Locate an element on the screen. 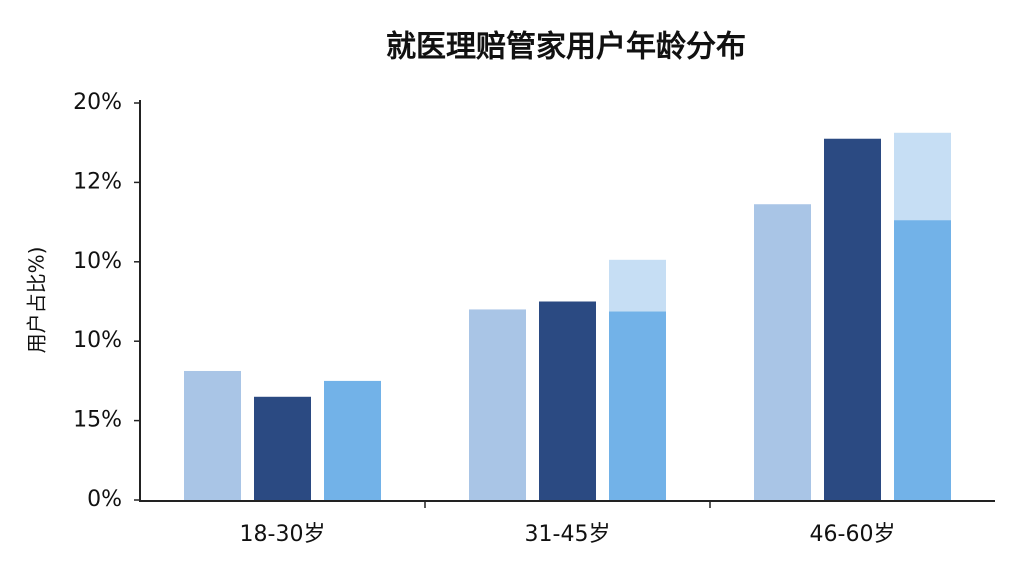  y-axis-label: 用户占比%) is located at coordinates (37, 300).